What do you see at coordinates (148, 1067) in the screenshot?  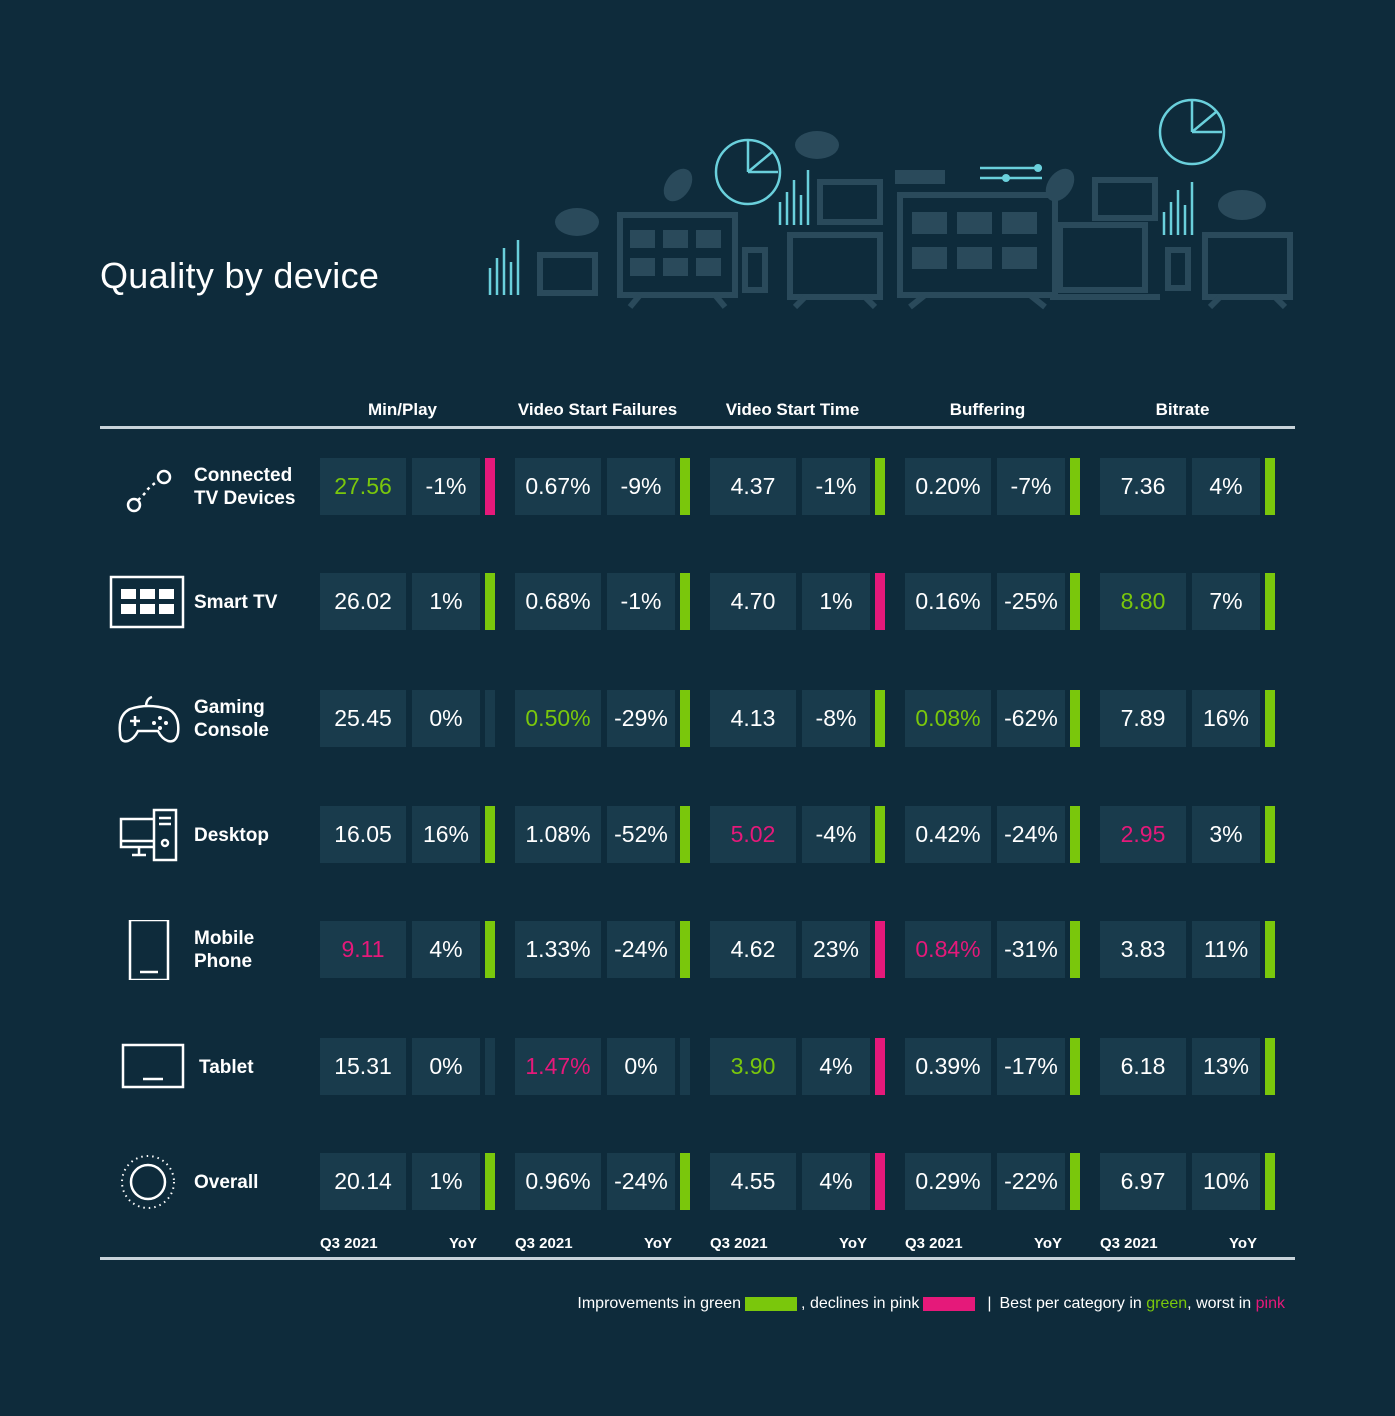 I see `tablet-icon` at bounding box center [148, 1067].